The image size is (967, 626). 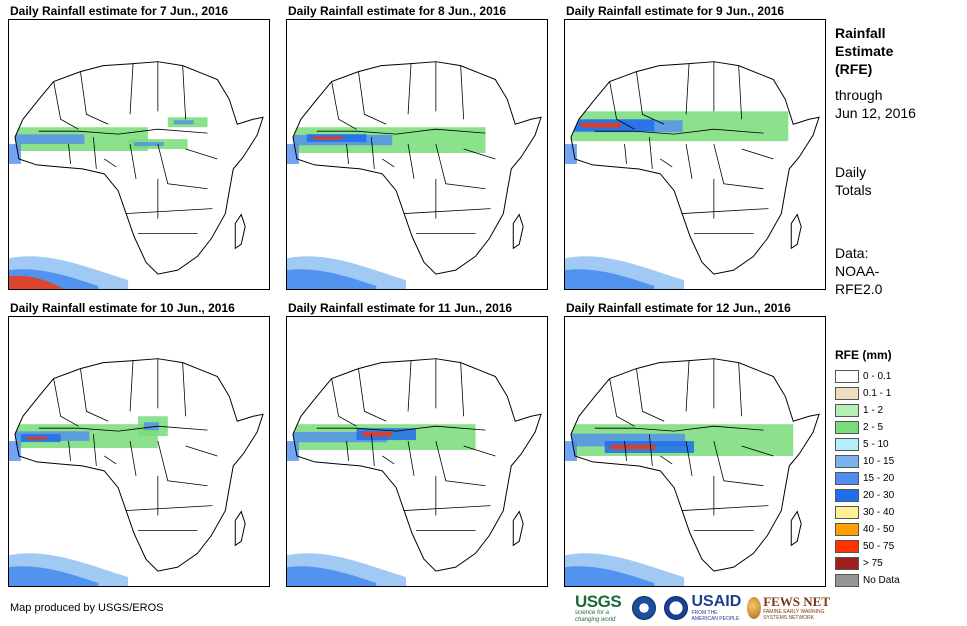 What do you see at coordinates (716, 608) in the screenshot?
I see `usaid-logo: USAID FROM THE AMERICAN PEOPLE` at bounding box center [716, 608].